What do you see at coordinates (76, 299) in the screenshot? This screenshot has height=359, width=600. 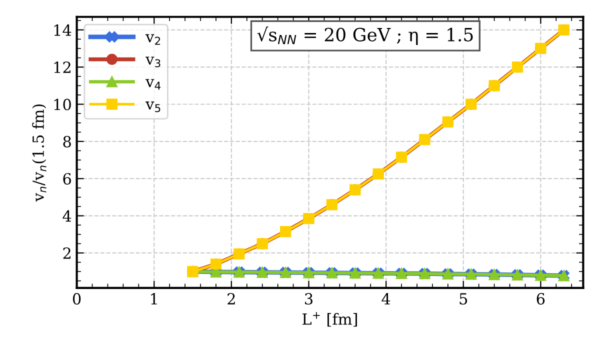 I see `x-tick-label: 0` at bounding box center [76, 299].